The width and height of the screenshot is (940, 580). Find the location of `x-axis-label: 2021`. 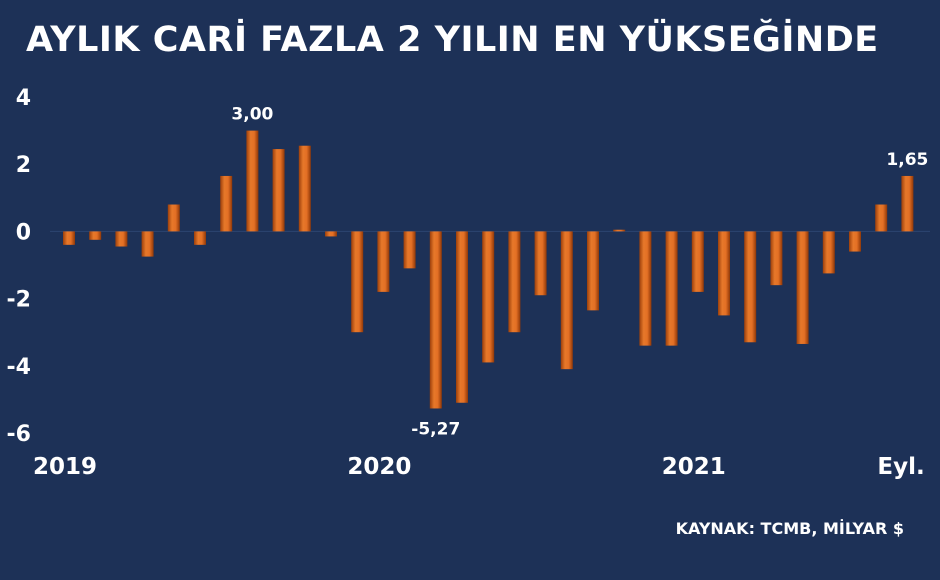

x-axis-label: 2021 is located at coordinates (694, 467).